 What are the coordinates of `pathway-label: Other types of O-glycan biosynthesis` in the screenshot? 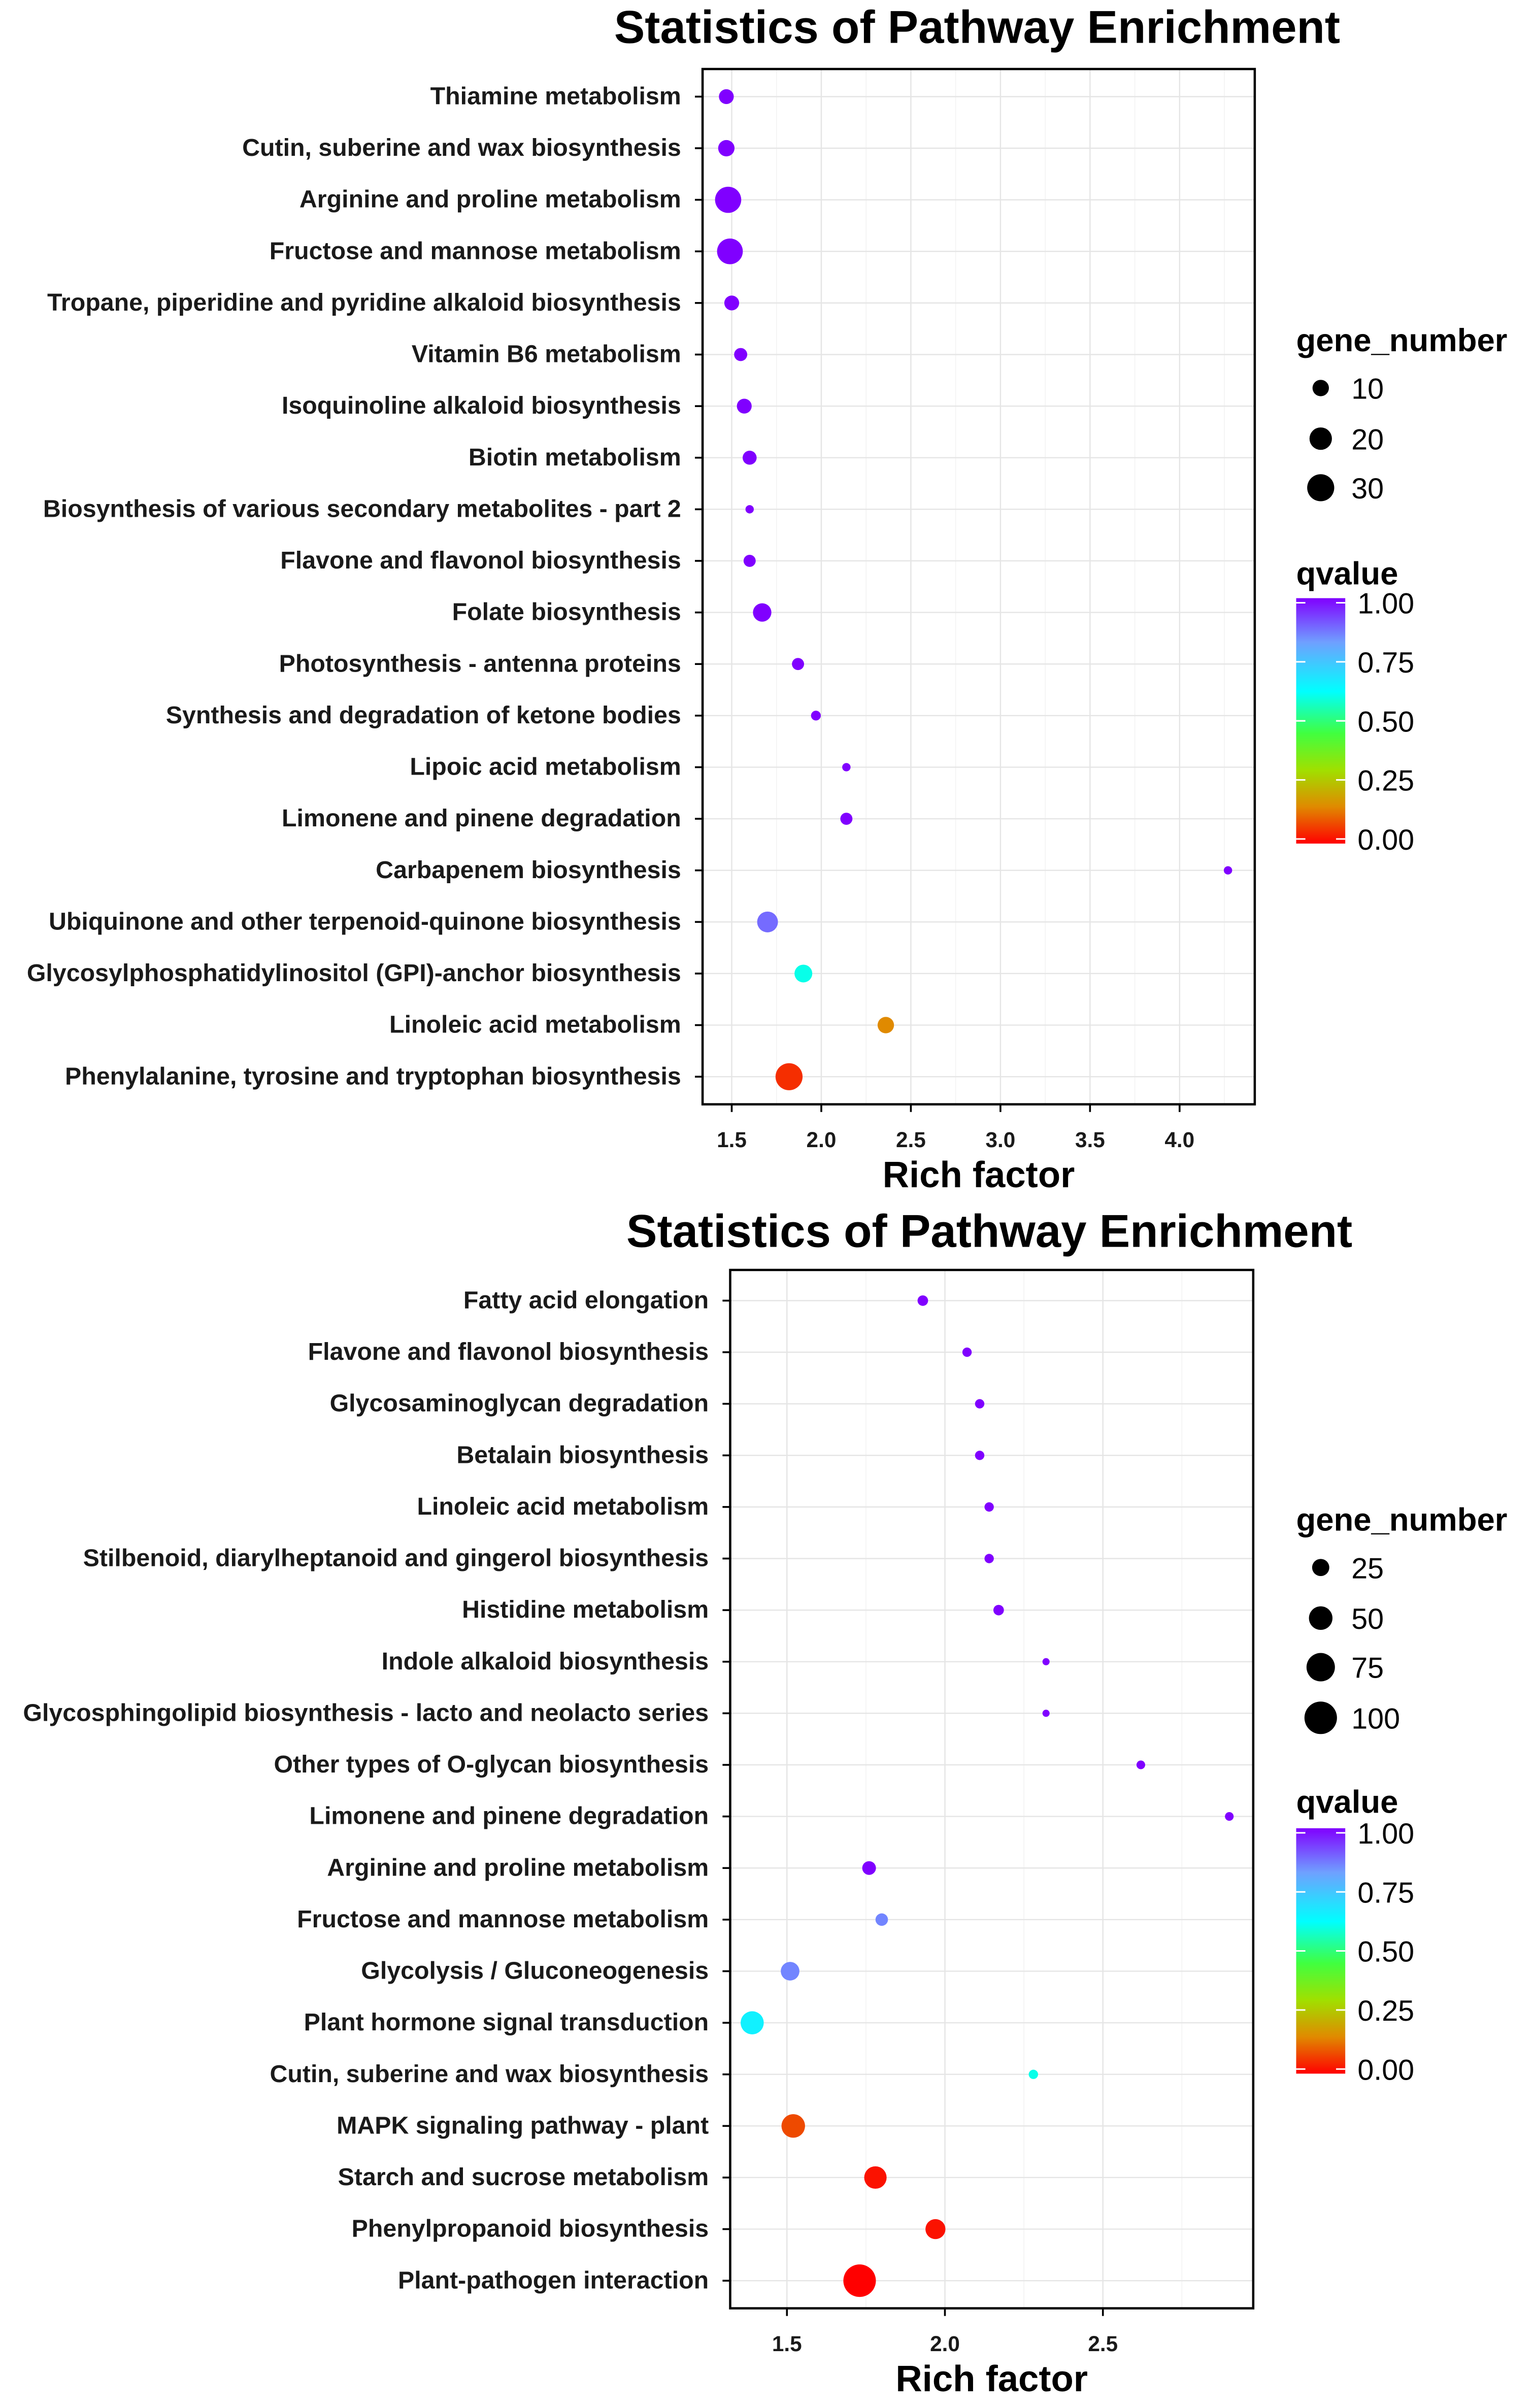 It's located at (491, 1764).